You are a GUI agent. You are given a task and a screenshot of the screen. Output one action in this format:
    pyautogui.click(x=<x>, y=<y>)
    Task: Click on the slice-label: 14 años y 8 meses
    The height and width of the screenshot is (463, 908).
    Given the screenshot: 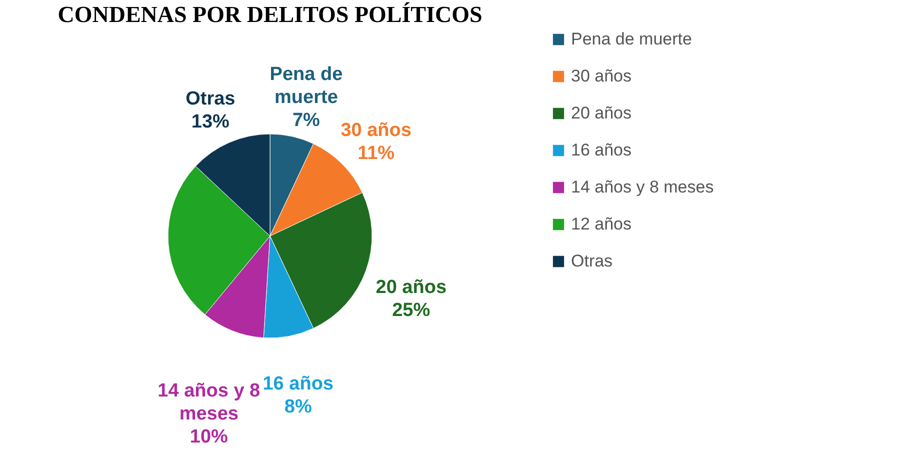 What is the action you would take?
    pyautogui.click(x=209, y=402)
    